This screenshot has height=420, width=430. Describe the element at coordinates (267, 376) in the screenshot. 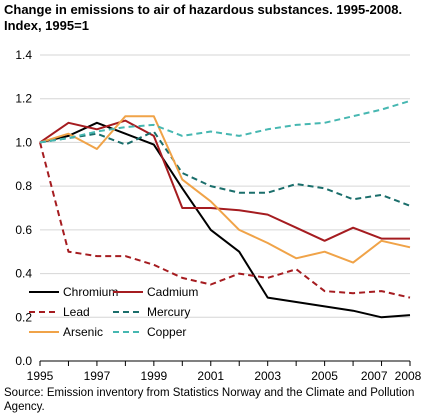

I see `x-tick-label: 2003` at that location.